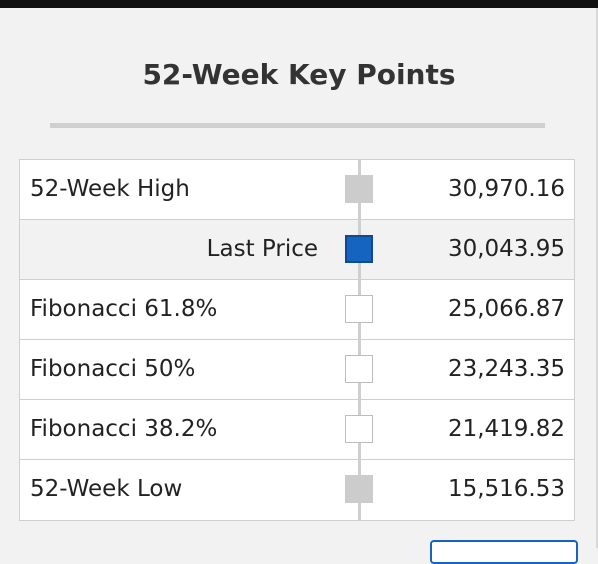  Describe the element at coordinates (262, 249) in the screenshot. I see `row-label: Last Price` at that location.